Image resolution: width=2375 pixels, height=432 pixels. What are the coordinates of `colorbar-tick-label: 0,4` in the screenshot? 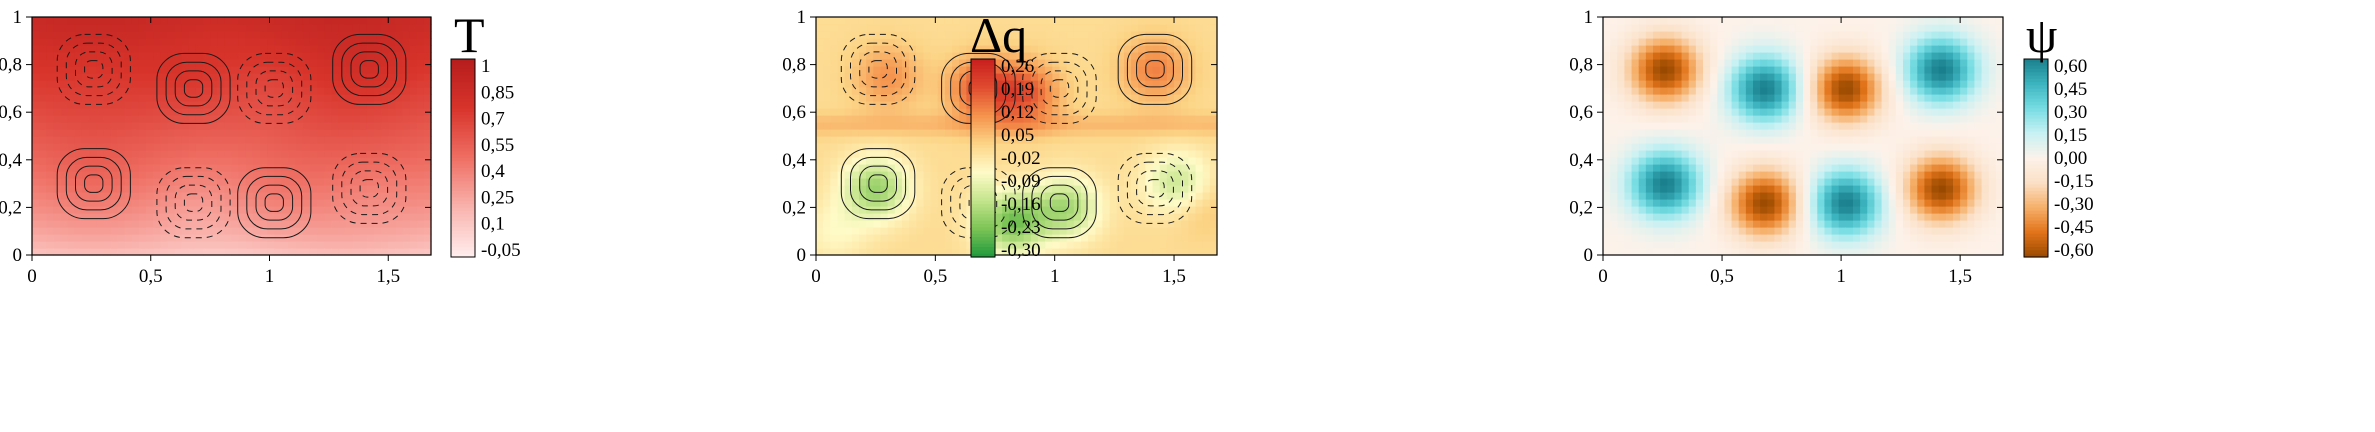 It's located at (493, 171).